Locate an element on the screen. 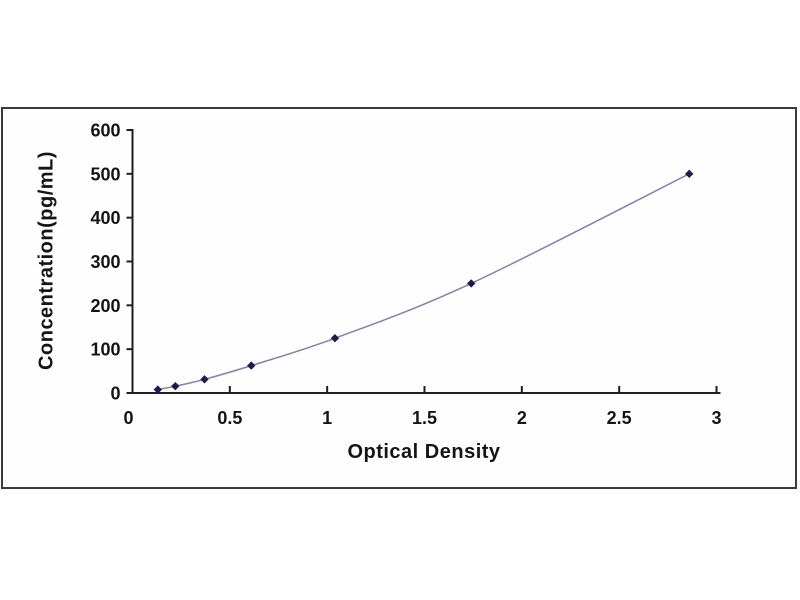 This screenshot has height=600, width=800. x-tick-label: 0 is located at coordinates (128, 418).